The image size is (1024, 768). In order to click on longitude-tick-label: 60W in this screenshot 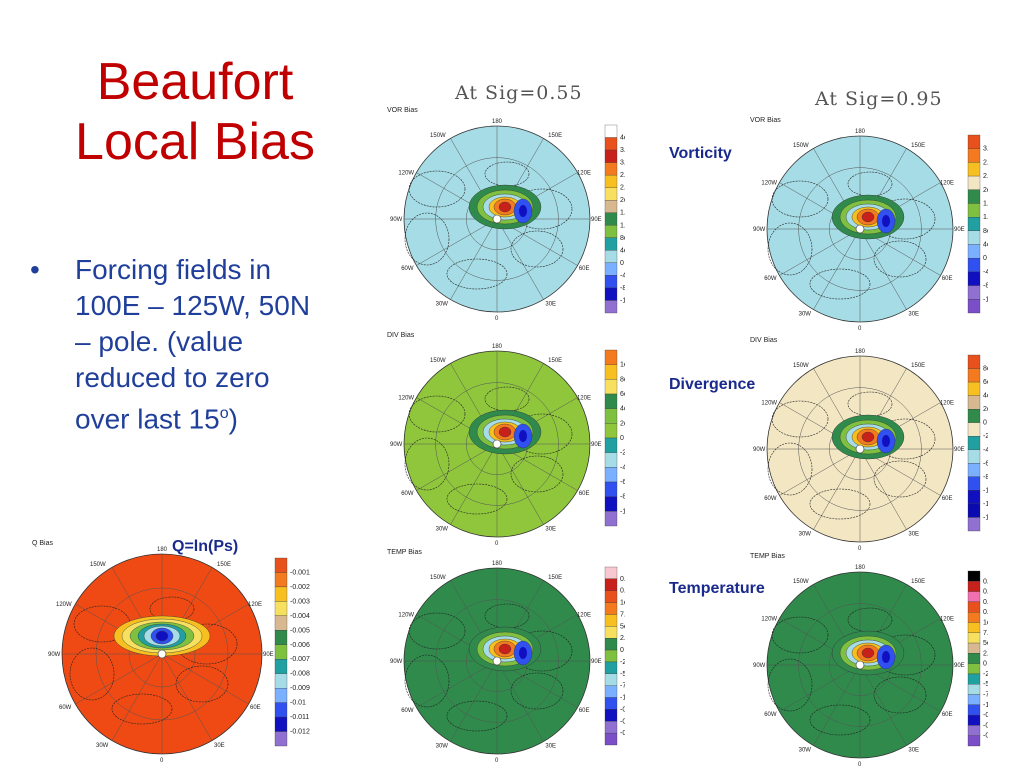, I will do `click(770, 279)`.